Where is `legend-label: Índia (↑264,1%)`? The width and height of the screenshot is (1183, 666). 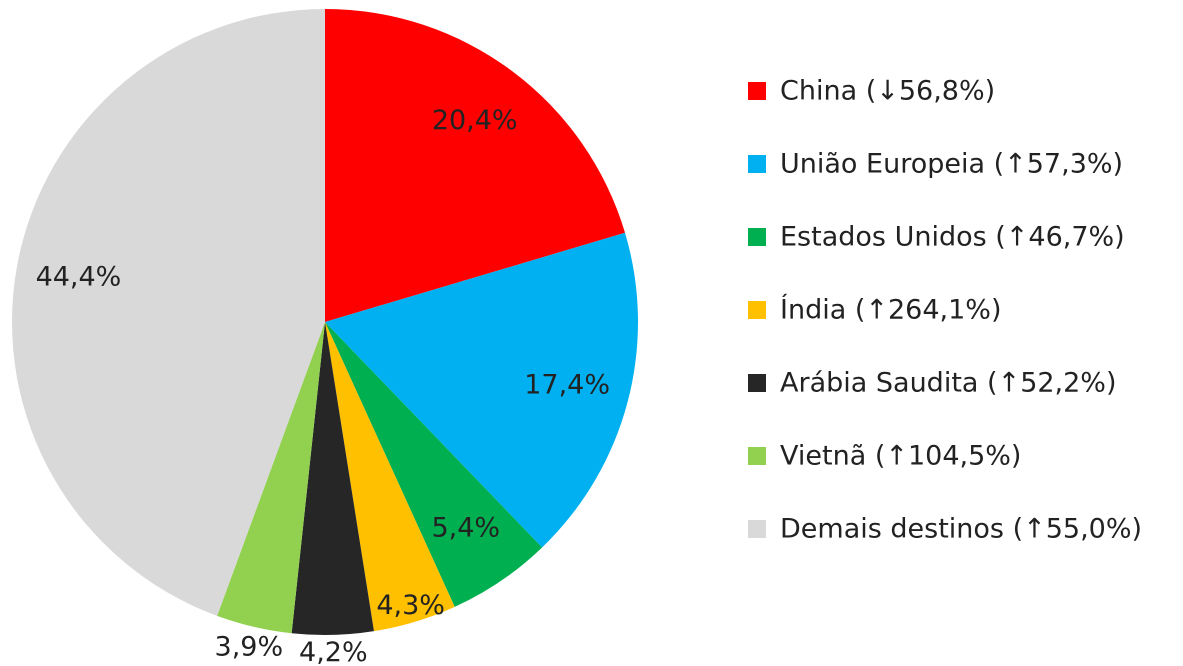 legend-label: Índia (↑264,1%) is located at coordinates (890, 310).